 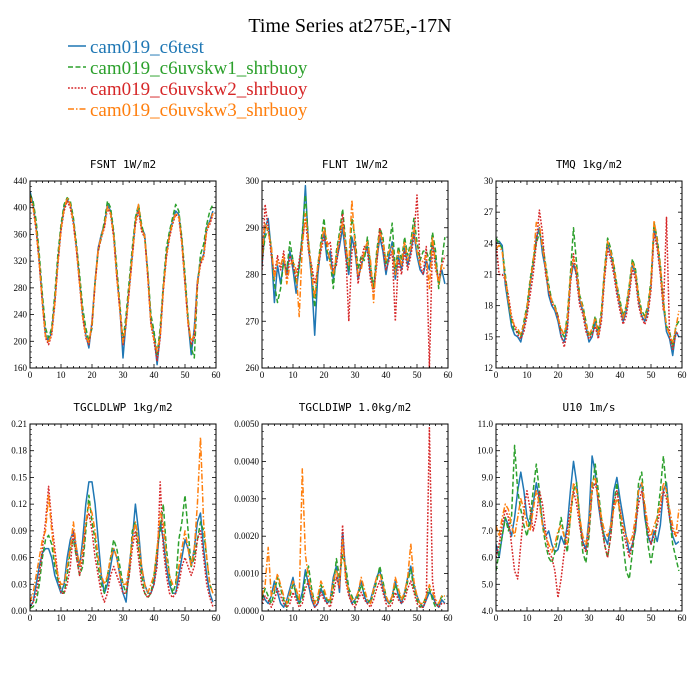 I want to click on y-tick-label: 0.0000, so click(x=246, y=611).